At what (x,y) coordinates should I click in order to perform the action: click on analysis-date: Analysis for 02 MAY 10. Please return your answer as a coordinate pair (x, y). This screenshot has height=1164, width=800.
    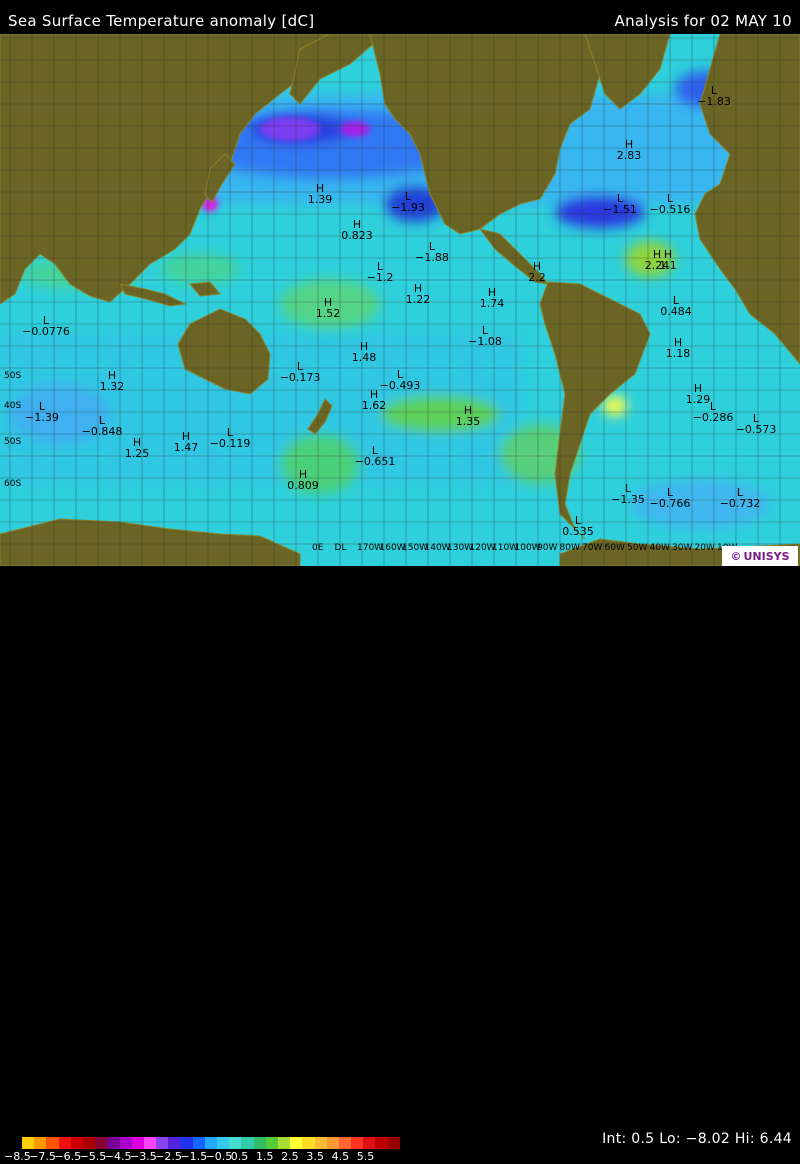
    Looking at the image, I should click on (703, 21).